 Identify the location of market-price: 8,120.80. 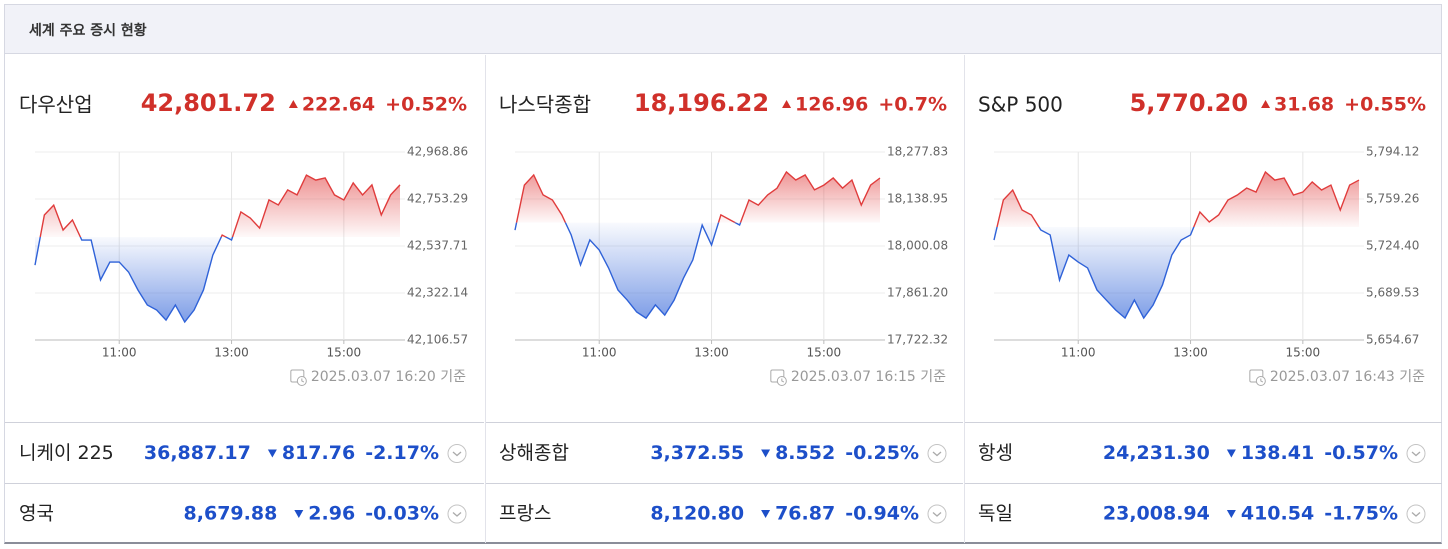
(697, 514).